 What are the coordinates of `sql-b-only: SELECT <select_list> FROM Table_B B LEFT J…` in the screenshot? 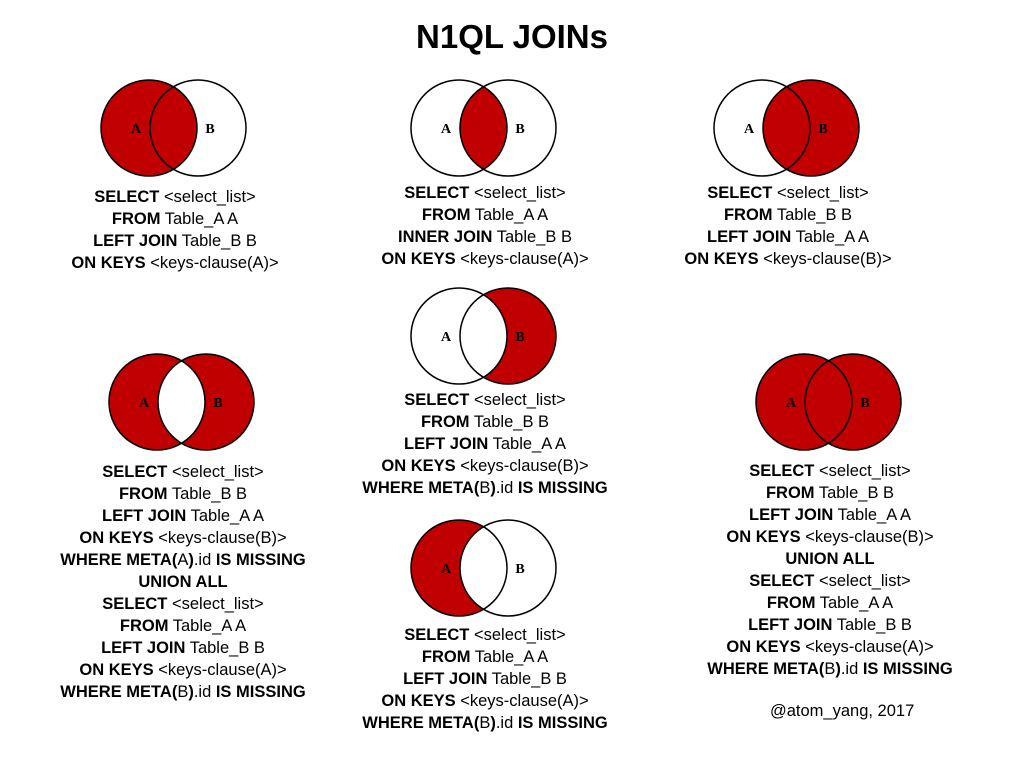 It's located at (484, 444).